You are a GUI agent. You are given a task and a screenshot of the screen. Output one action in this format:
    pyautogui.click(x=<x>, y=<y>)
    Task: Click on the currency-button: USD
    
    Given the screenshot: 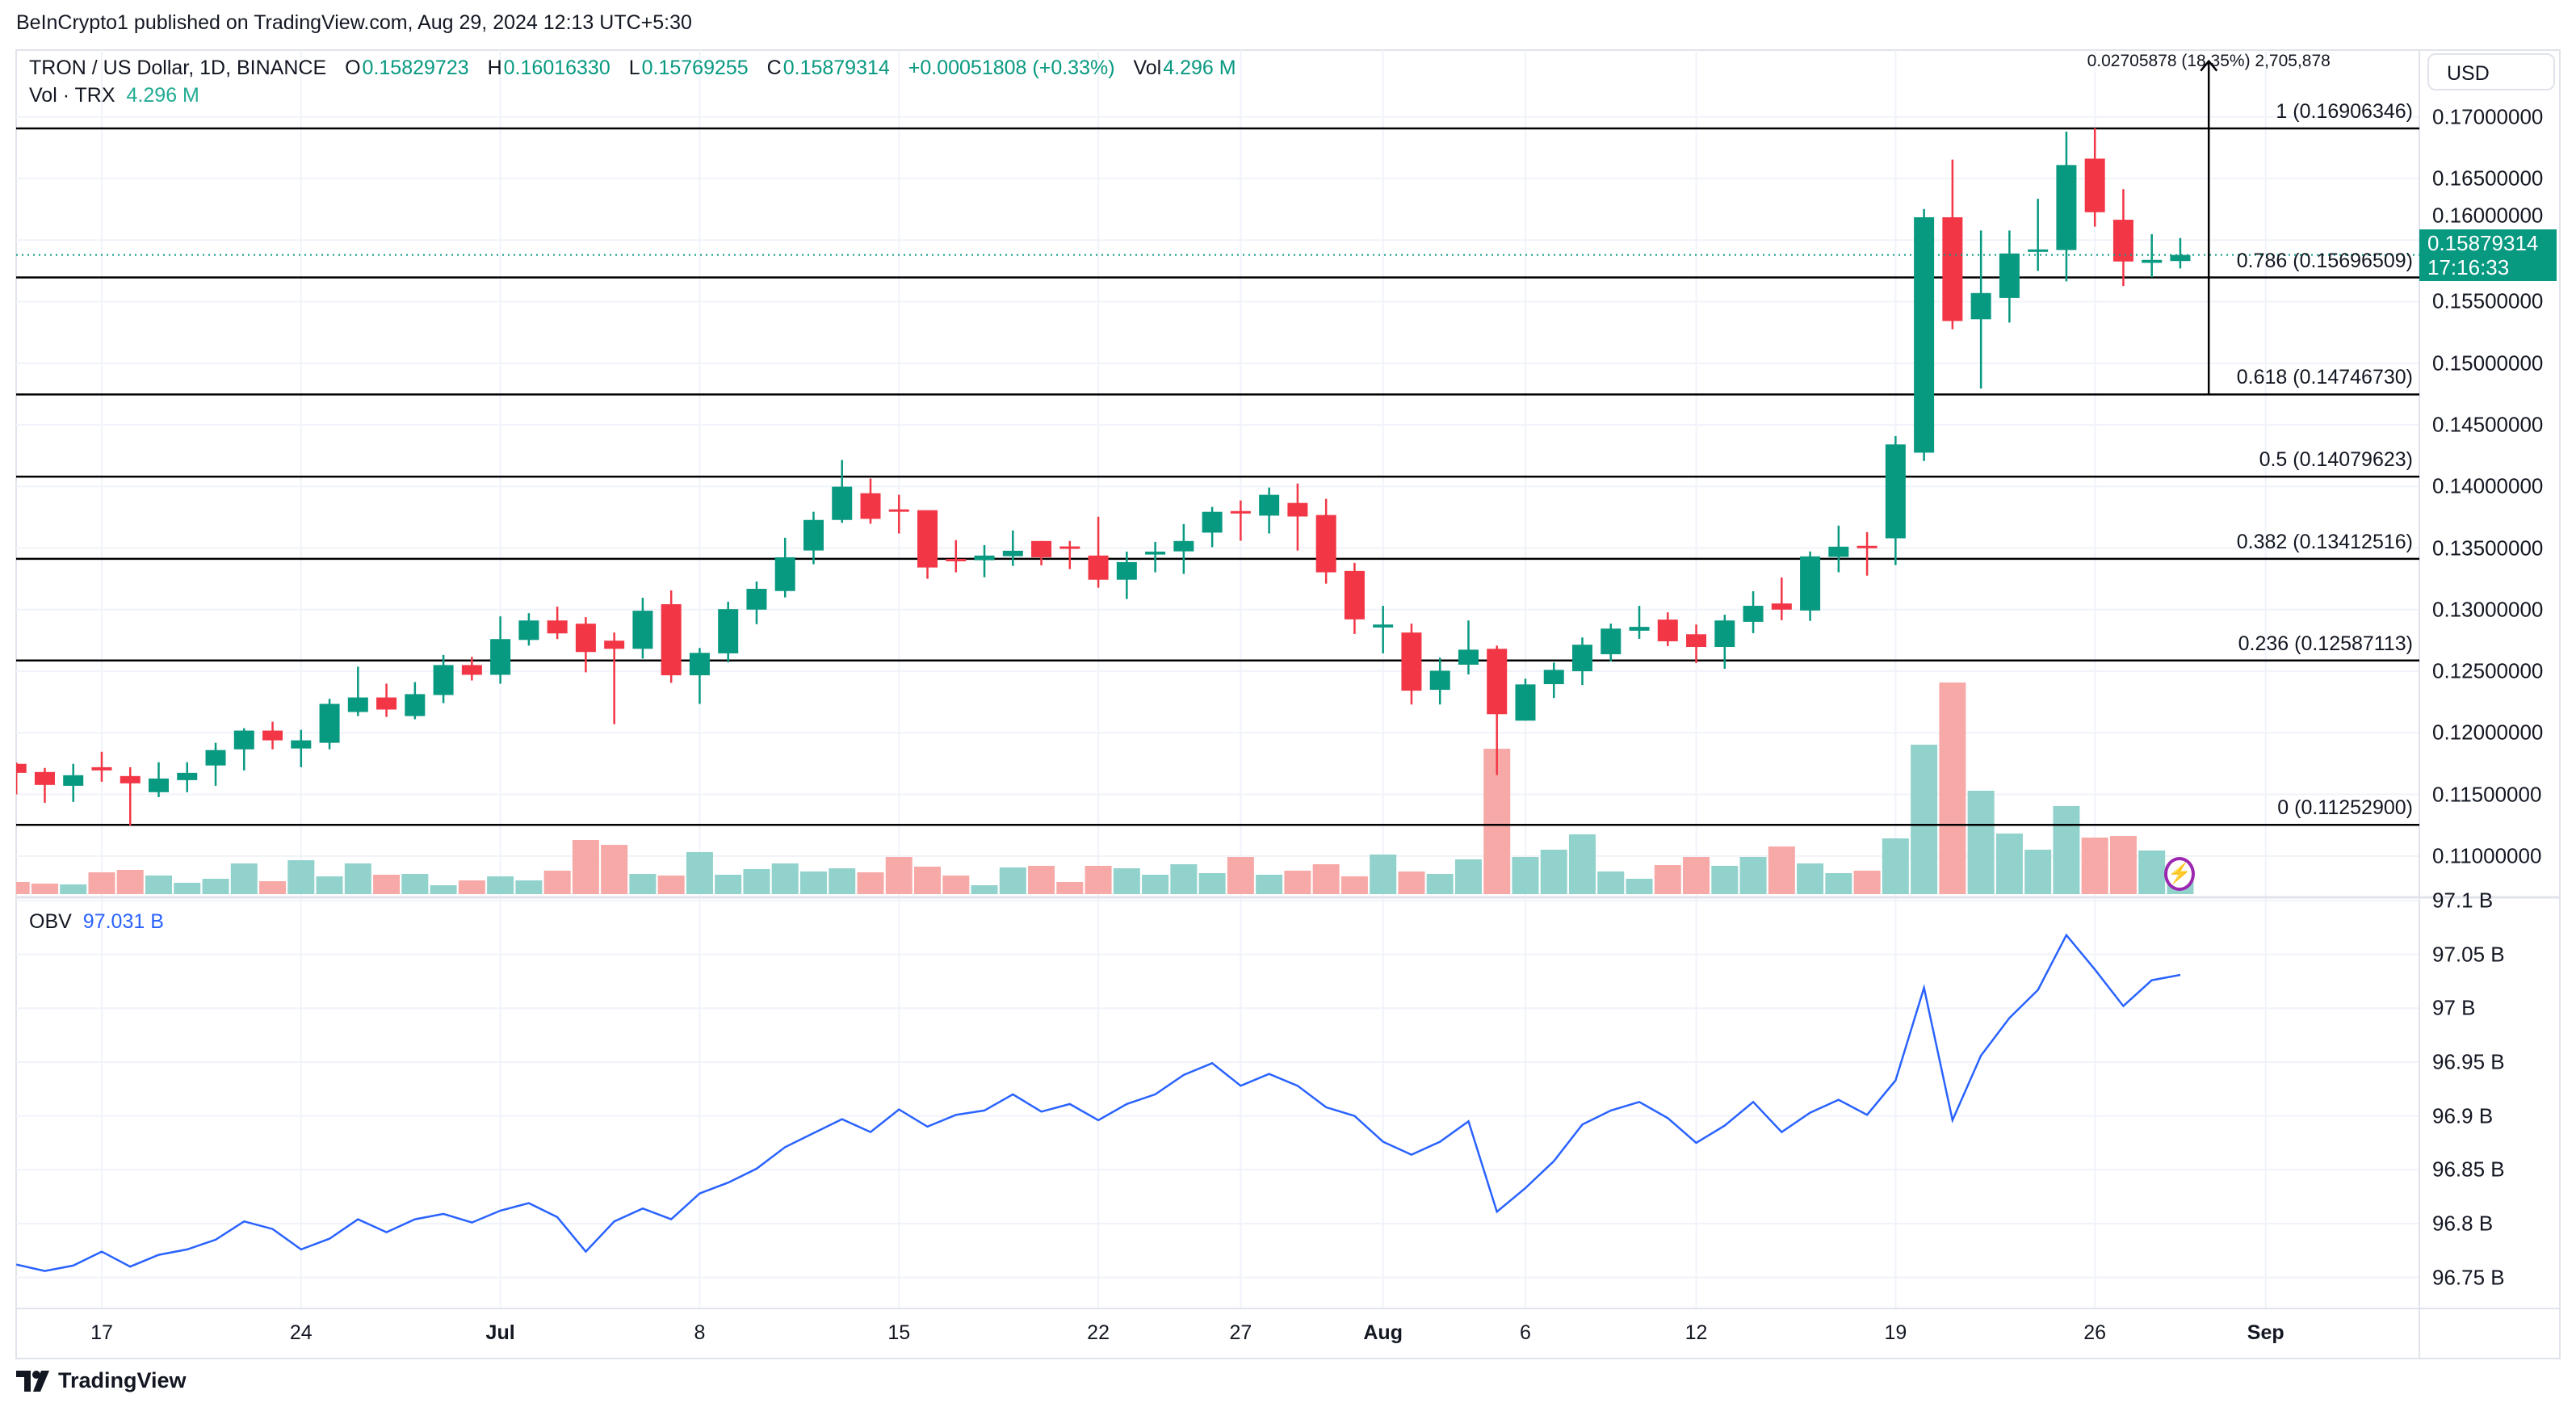 What is the action you would take?
    pyautogui.click(x=2491, y=72)
    